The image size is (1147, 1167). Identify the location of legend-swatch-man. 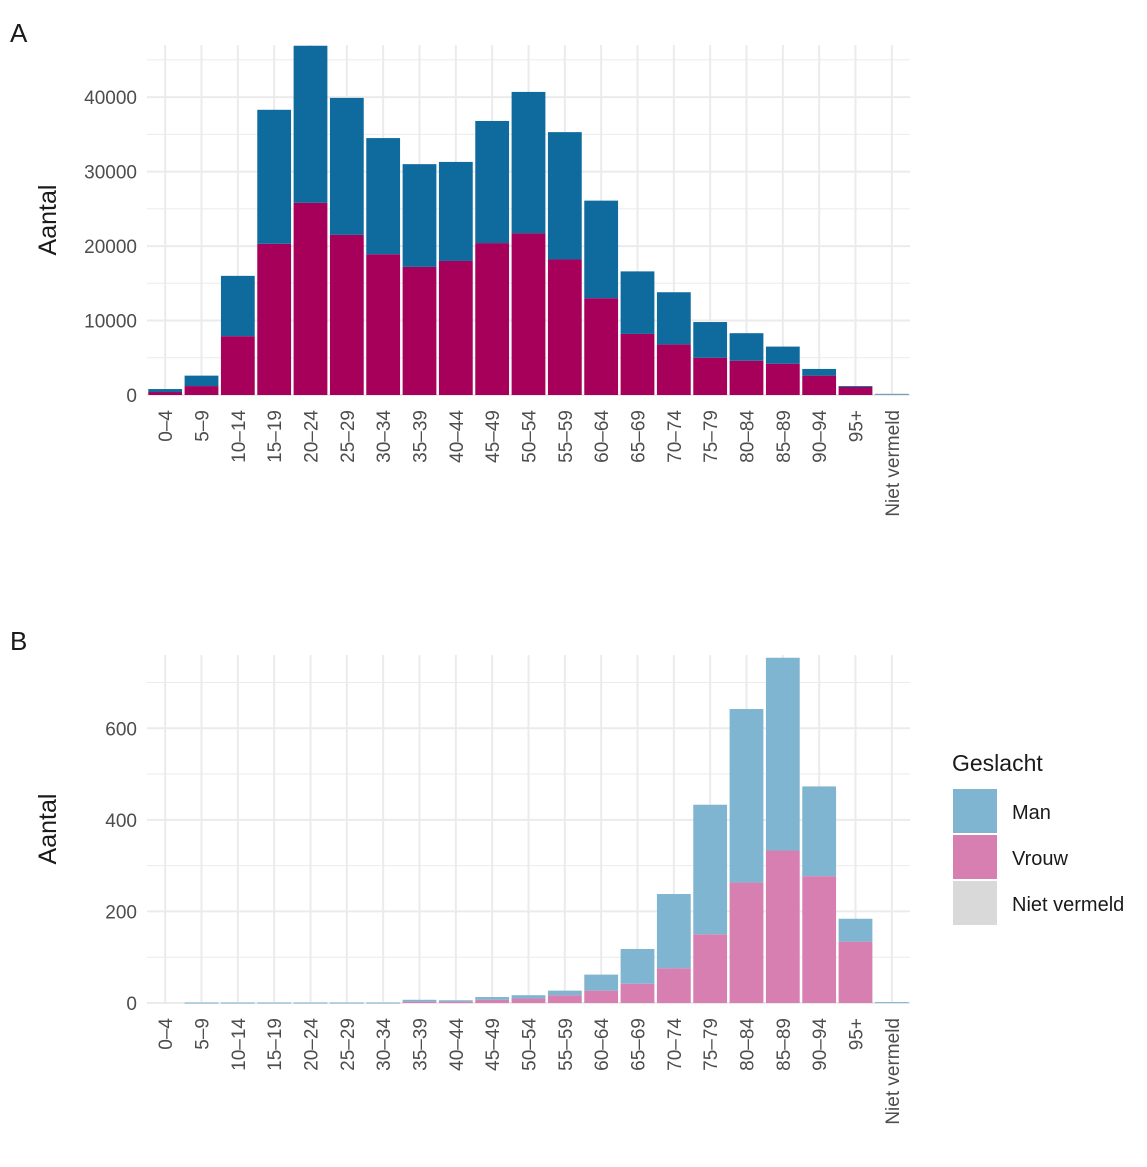
(975, 811).